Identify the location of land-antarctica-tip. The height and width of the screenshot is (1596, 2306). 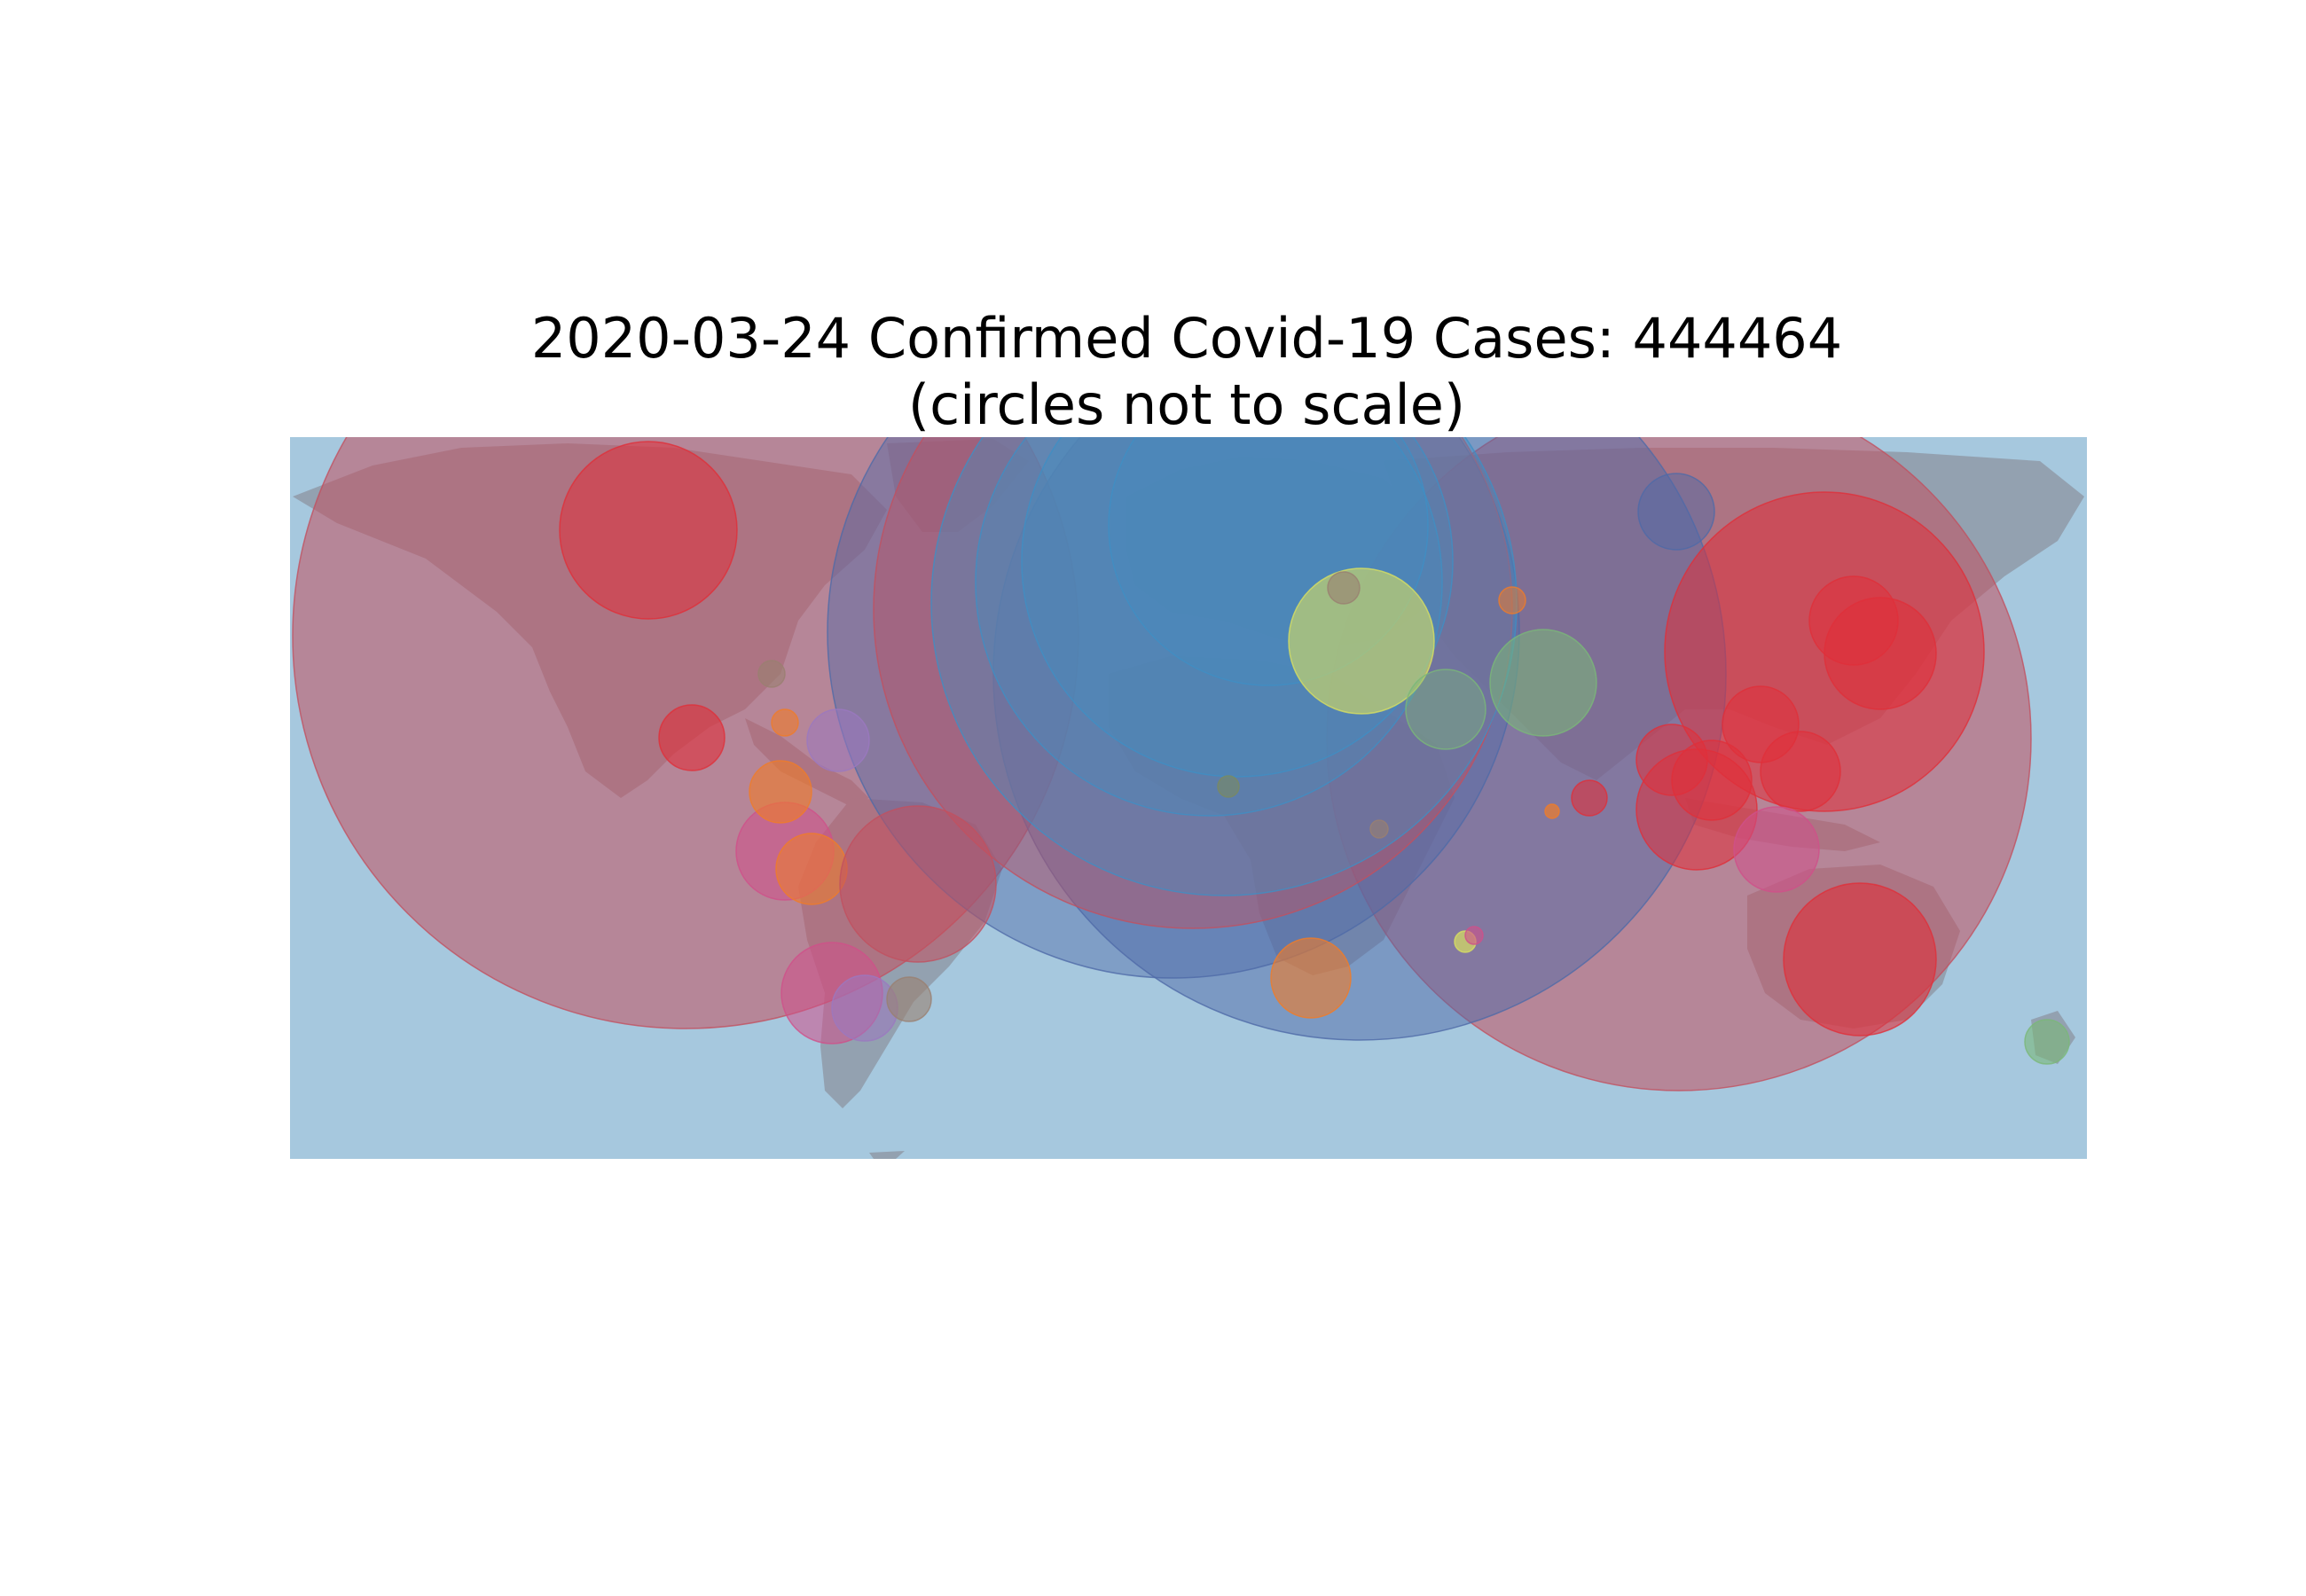
(887, 1155).